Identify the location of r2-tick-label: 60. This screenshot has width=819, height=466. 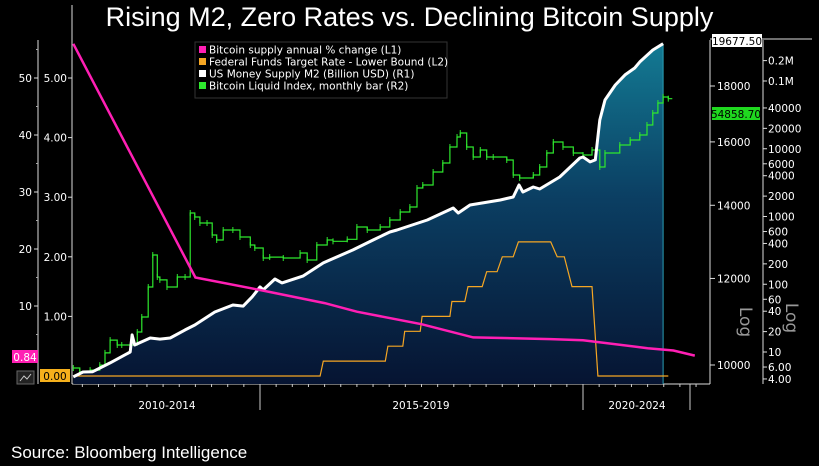
(774, 300).